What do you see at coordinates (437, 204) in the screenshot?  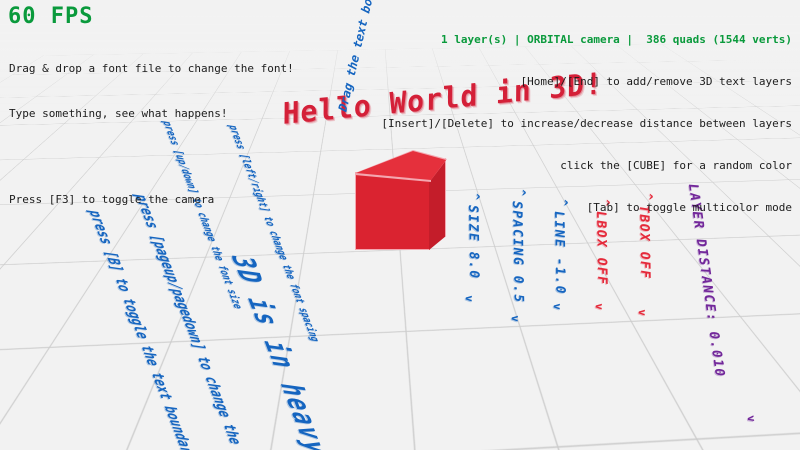 I see `cube-right-face` at bounding box center [437, 204].